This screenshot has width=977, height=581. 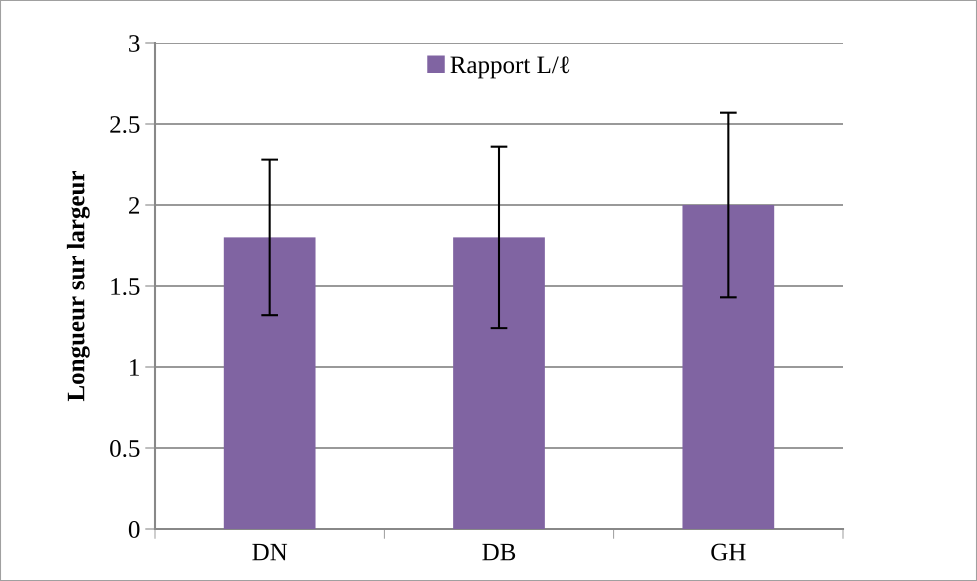 What do you see at coordinates (499, 552) in the screenshot?
I see `x-tick-label: DB` at bounding box center [499, 552].